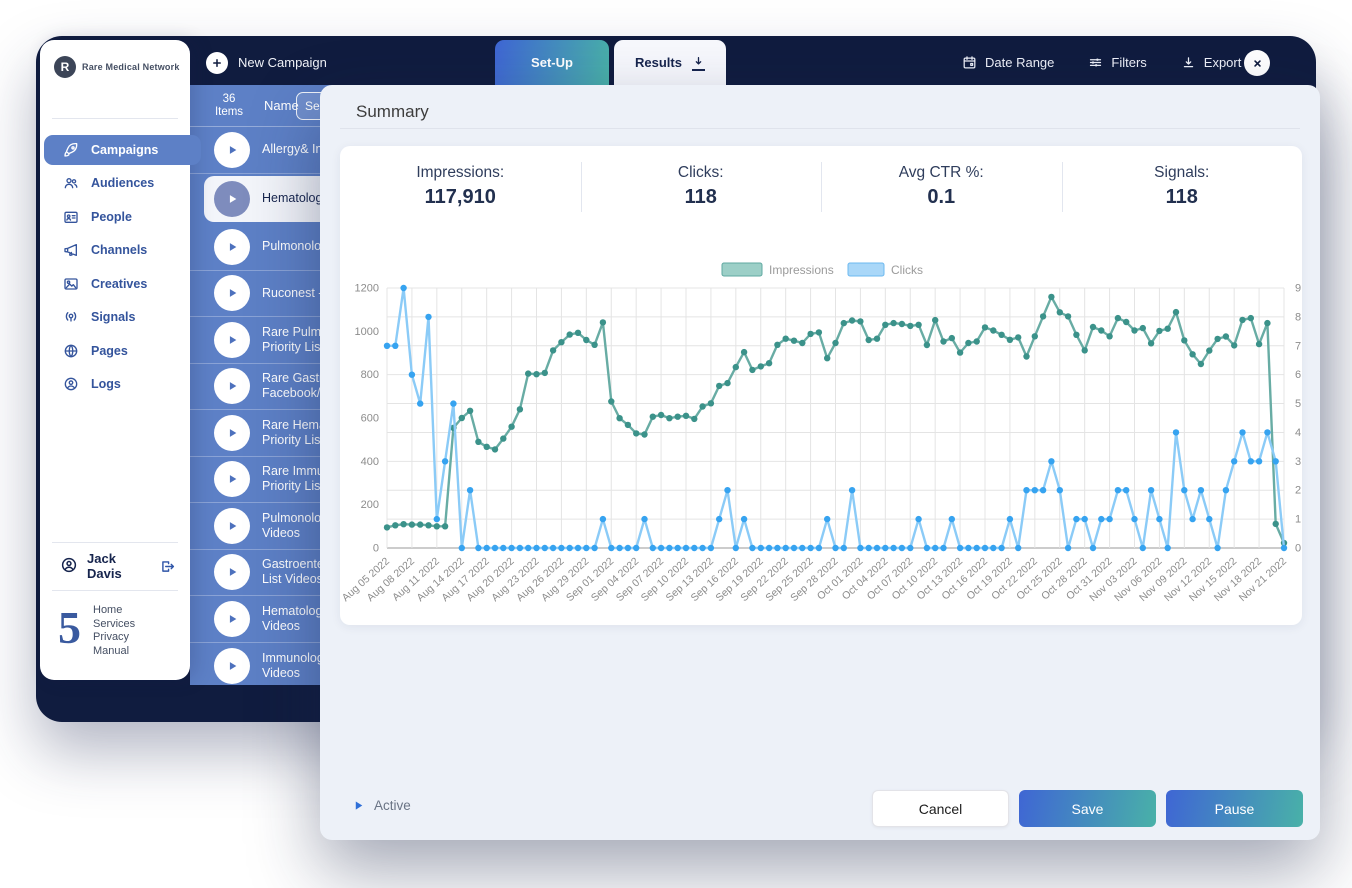 The image size is (1352, 888). What do you see at coordinates (700, 196) in the screenshot?
I see `stat-value: 118` at bounding box center [700, 196].